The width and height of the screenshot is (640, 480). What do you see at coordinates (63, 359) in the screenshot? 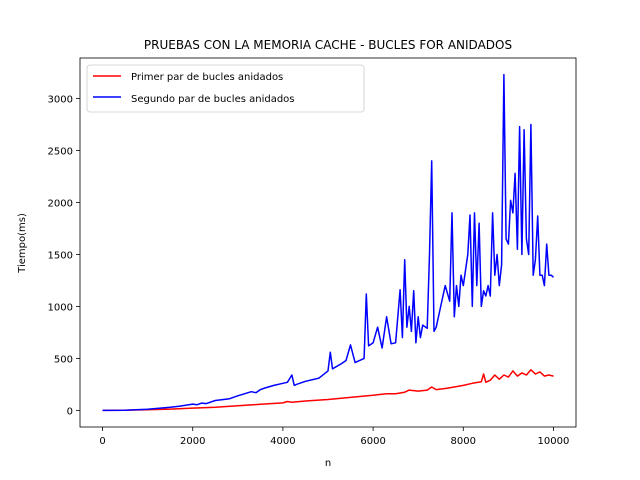
I see `y-tick-label: 500` at bounding box center [63, 359].